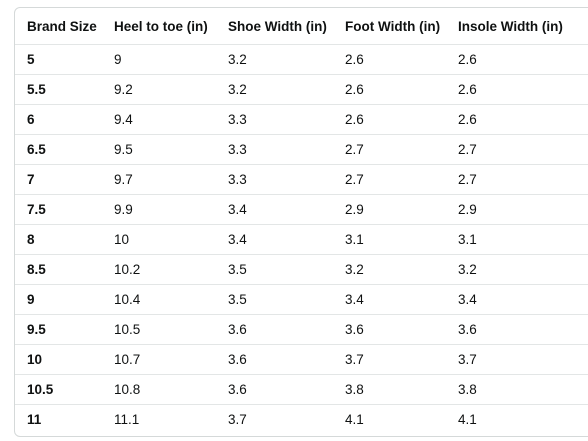 The width and height of the screenshot is (588, 441). What do you see at coordinates (159, 149) in the screenshot?
I see `cell-heel-to-toe: 9.5` at bounding box center [159, 149].